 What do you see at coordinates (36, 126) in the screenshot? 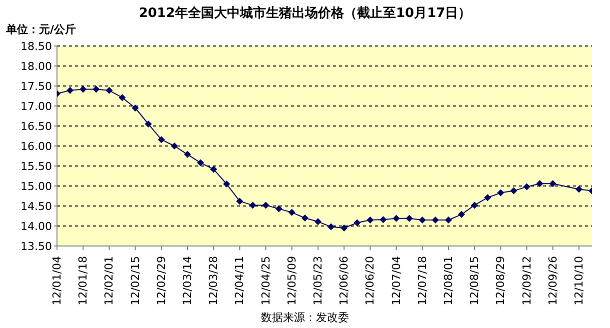
I see `y-tick-label: 16.50` at bounding box center [36, 126].